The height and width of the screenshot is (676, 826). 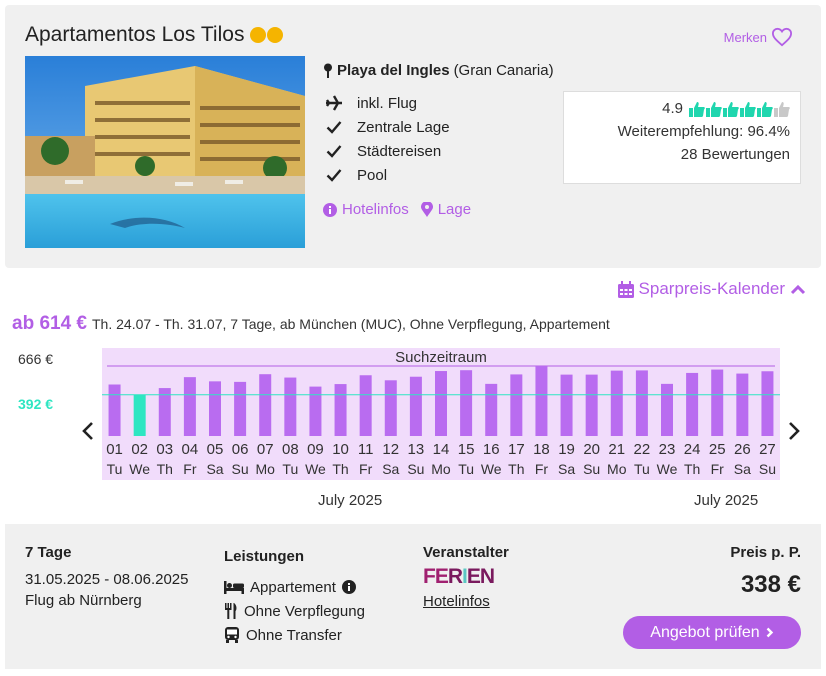 I want to click on day-label: 23, so click(x=667, y=449).